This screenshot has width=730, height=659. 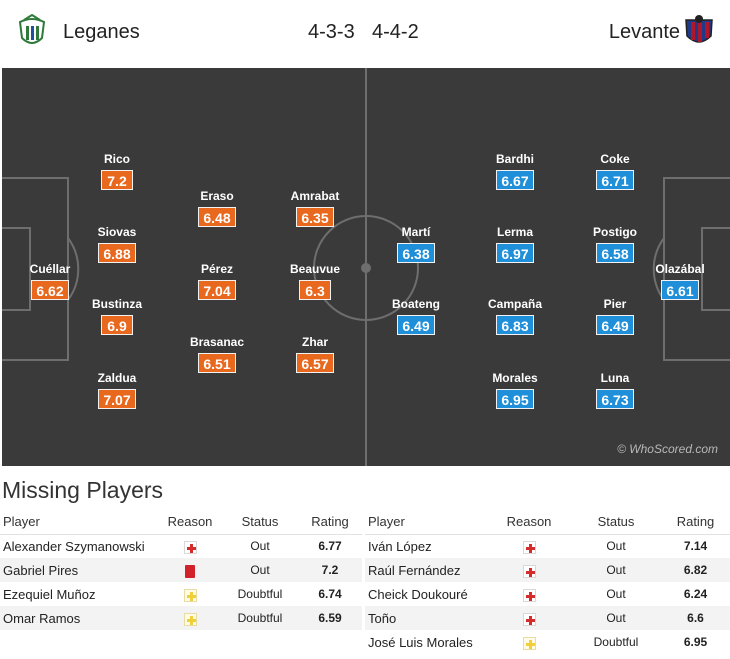 What do you see at coordinates (426, 618) in the screenshot?
I see `player-name: Toño` at bounding box center [426, 618].